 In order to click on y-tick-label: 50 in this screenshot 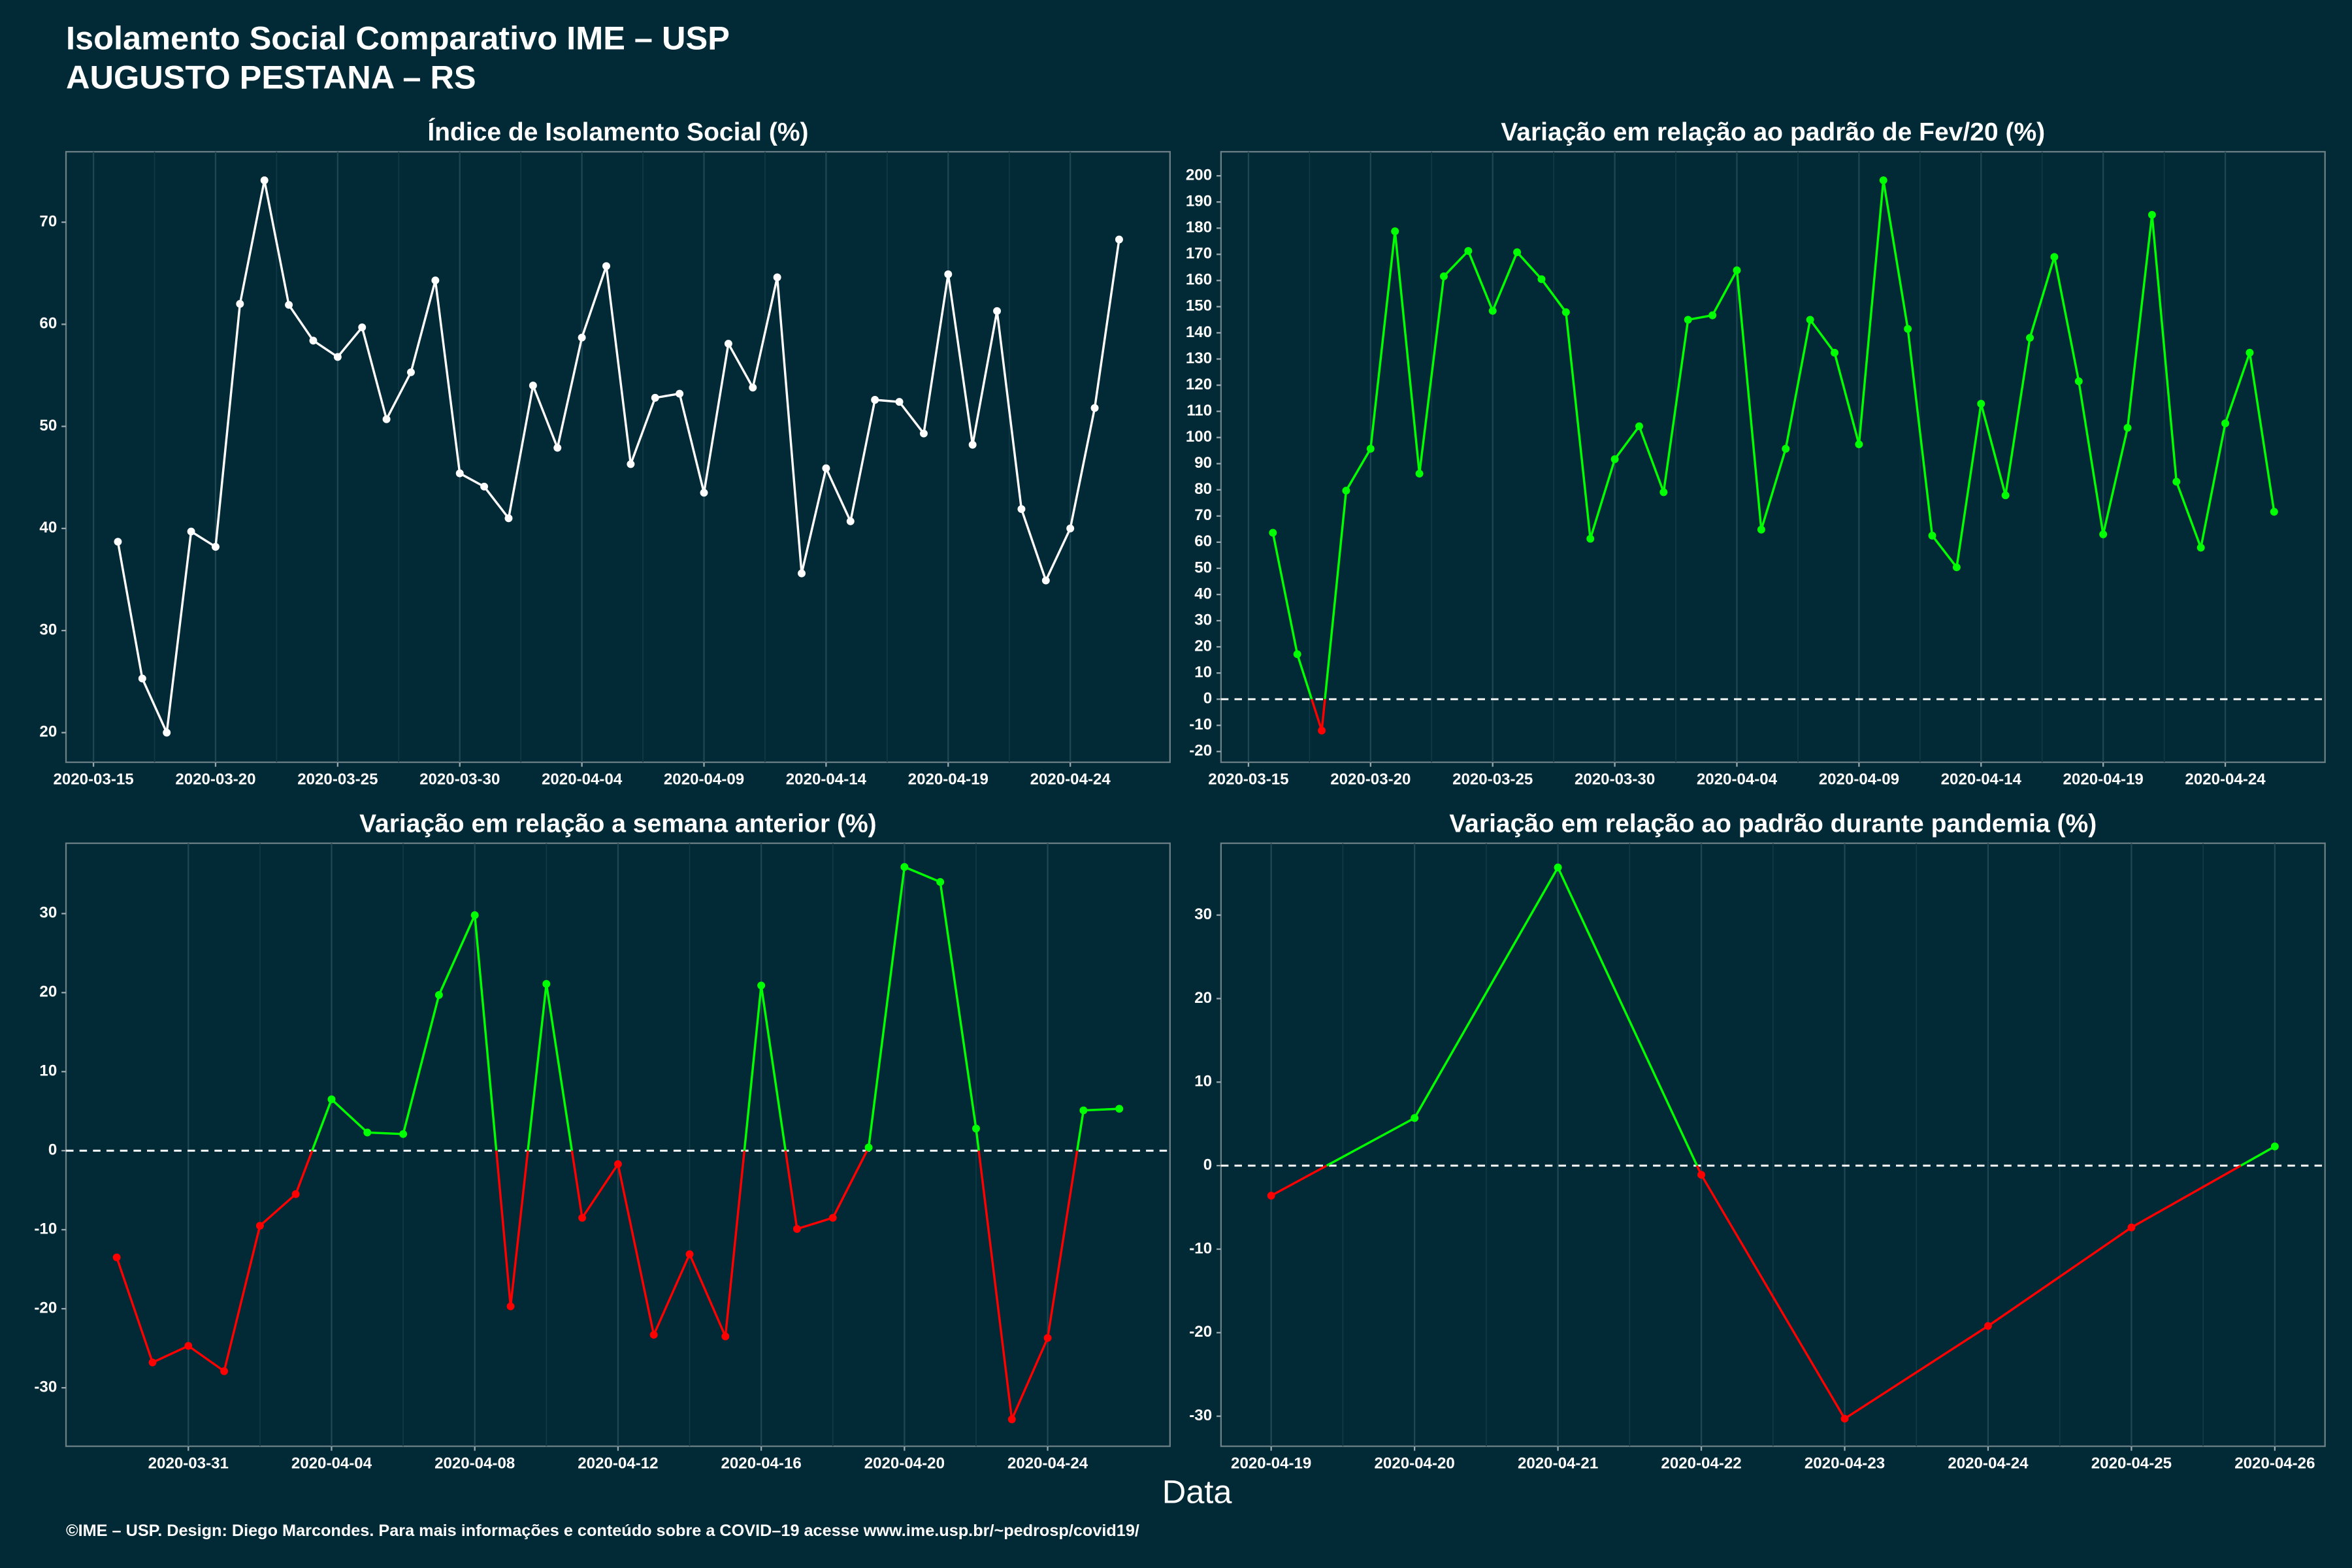, I will do `click(1203, 567)`.